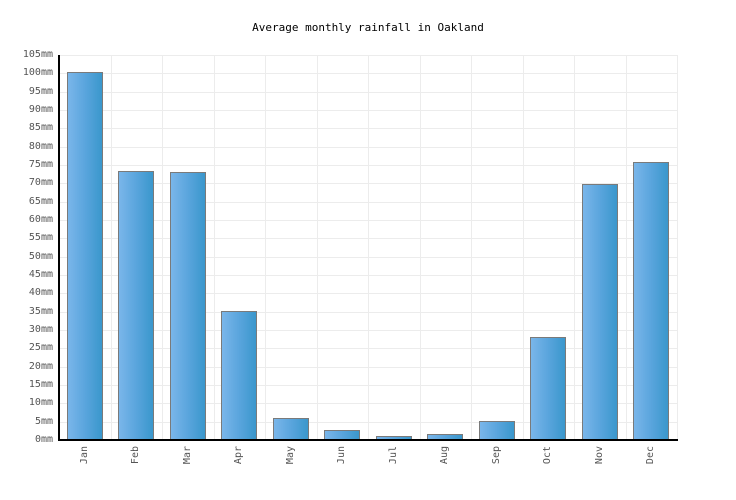  I want to click on x-tick-label: Jan, so click(84, 455).